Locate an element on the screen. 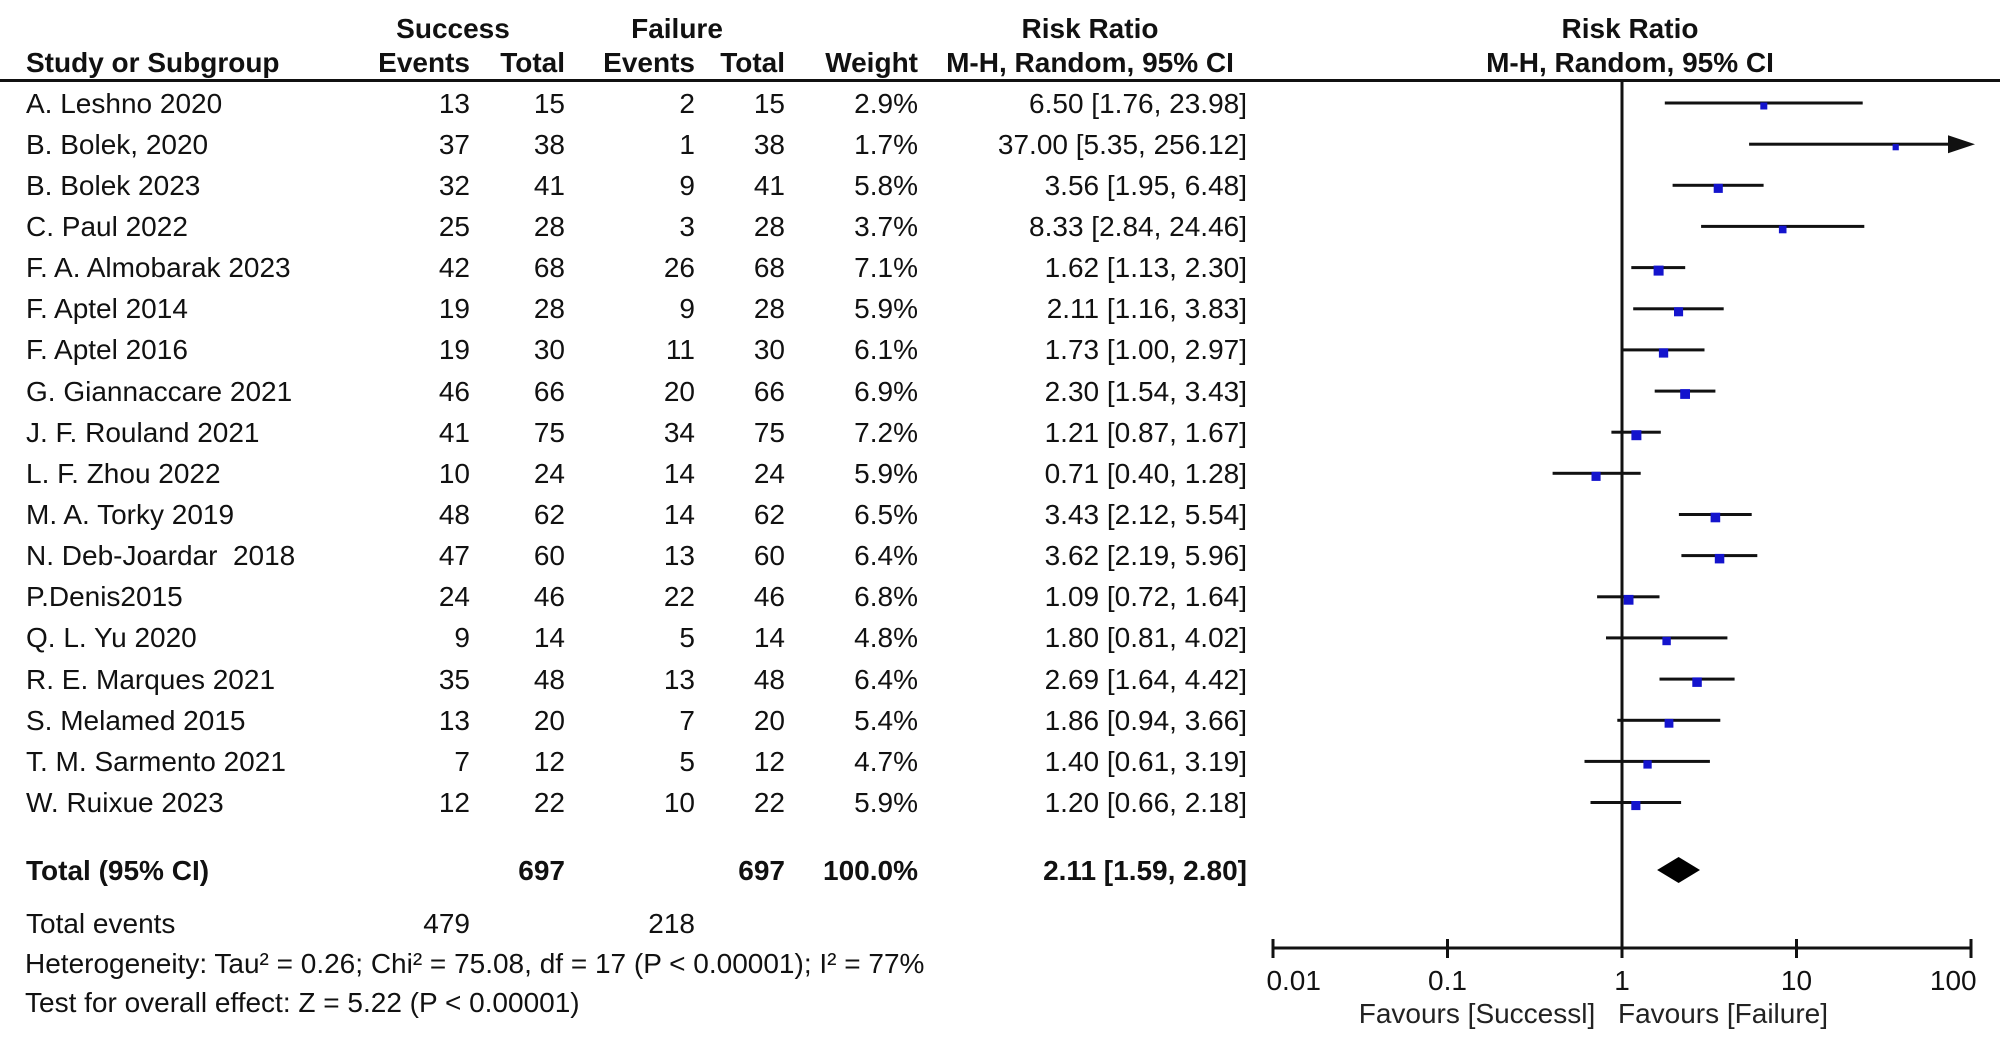  total-events-failure-cell: 218 is located at coordinates (671, 923).